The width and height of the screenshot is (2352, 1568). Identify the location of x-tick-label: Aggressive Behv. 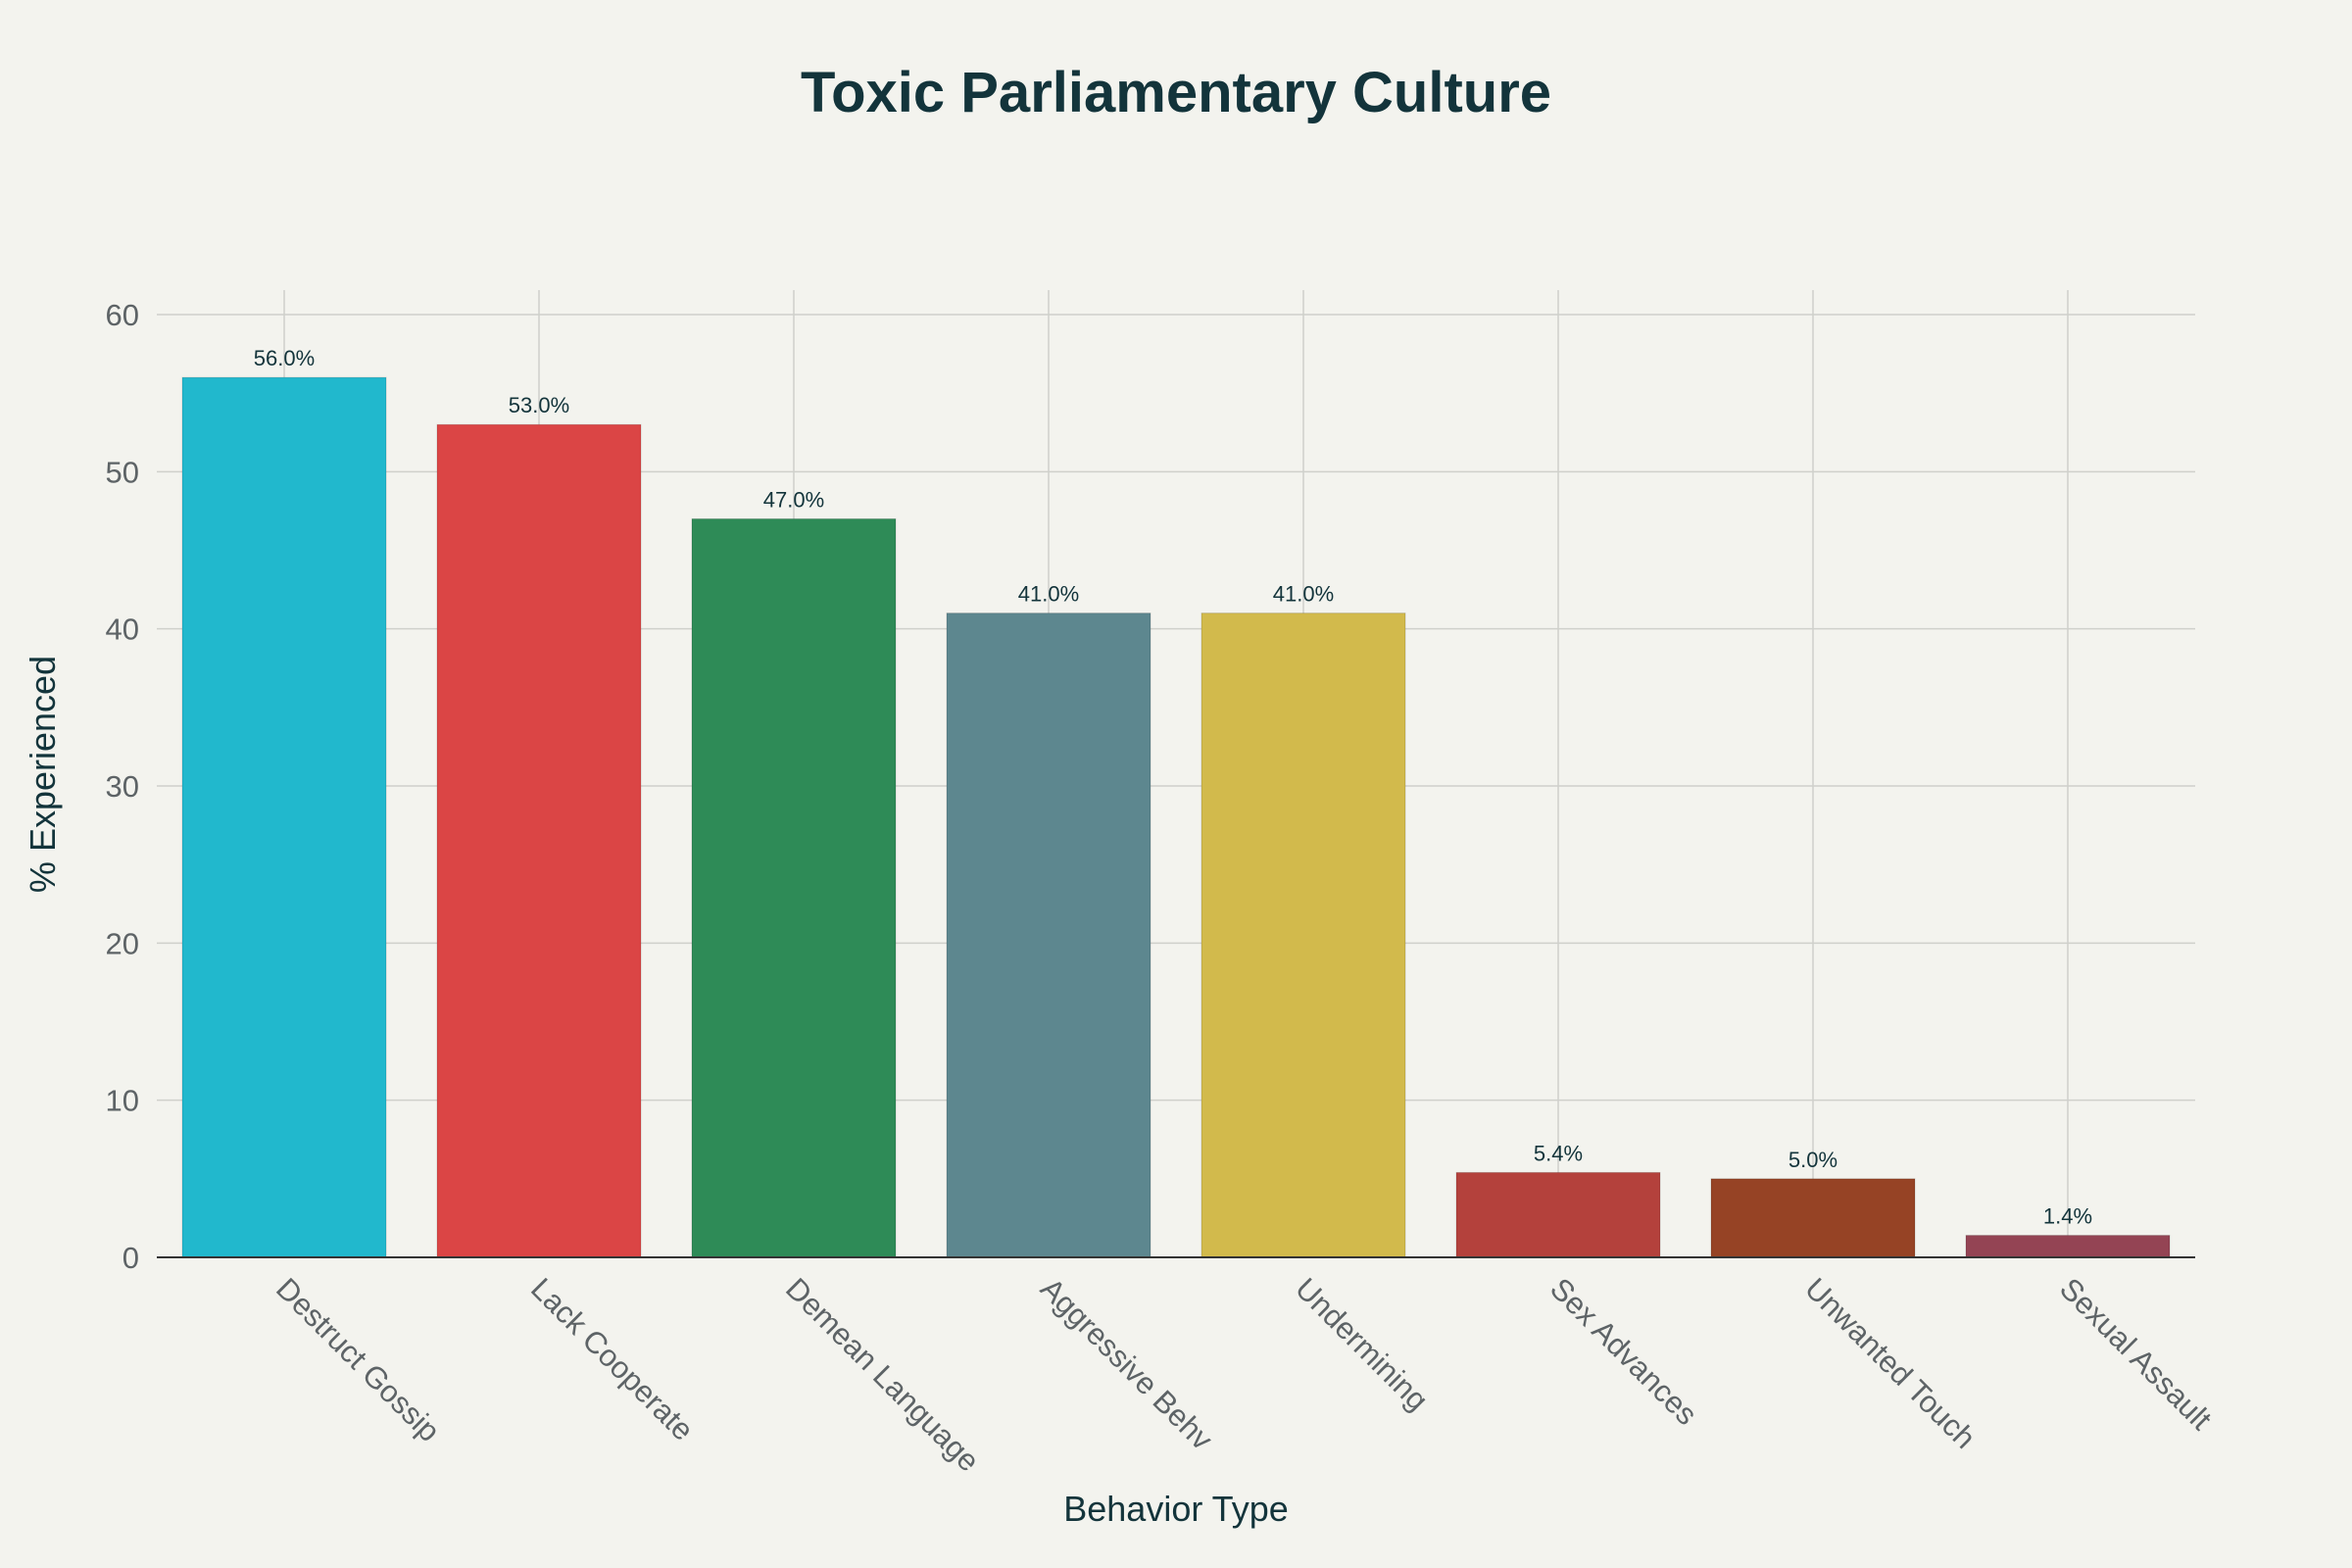
(1127, 1364).